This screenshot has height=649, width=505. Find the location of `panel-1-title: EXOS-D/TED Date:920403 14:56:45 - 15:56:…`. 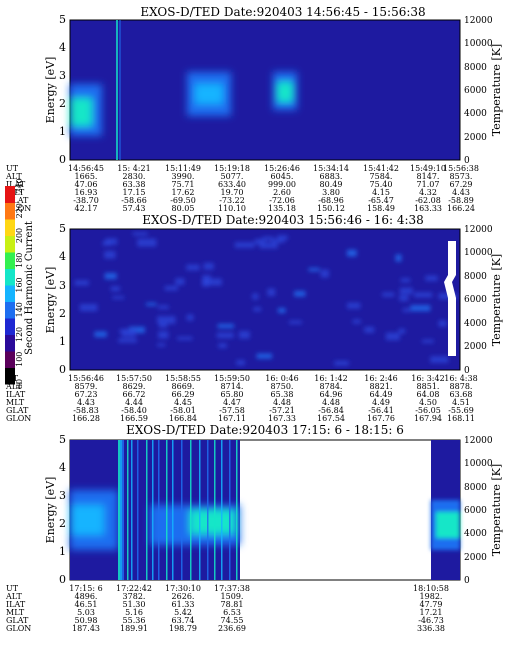

panel-1-title: EXOS-D/TED Date:920403 14:56:45 - 15:56:… is located at coordinates (282, 12).